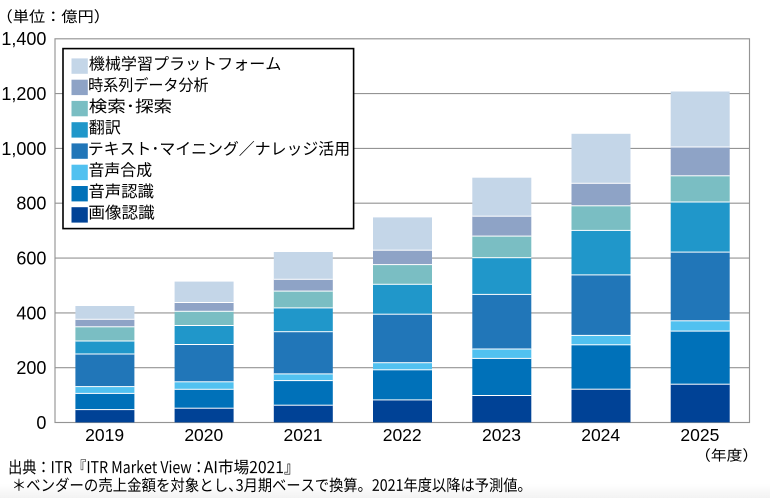 The height and width of the screenshot is (498, 770). Describe the element at coordinates (699, 435) in the screenshot. I see `svg-text: 2025` at that location.